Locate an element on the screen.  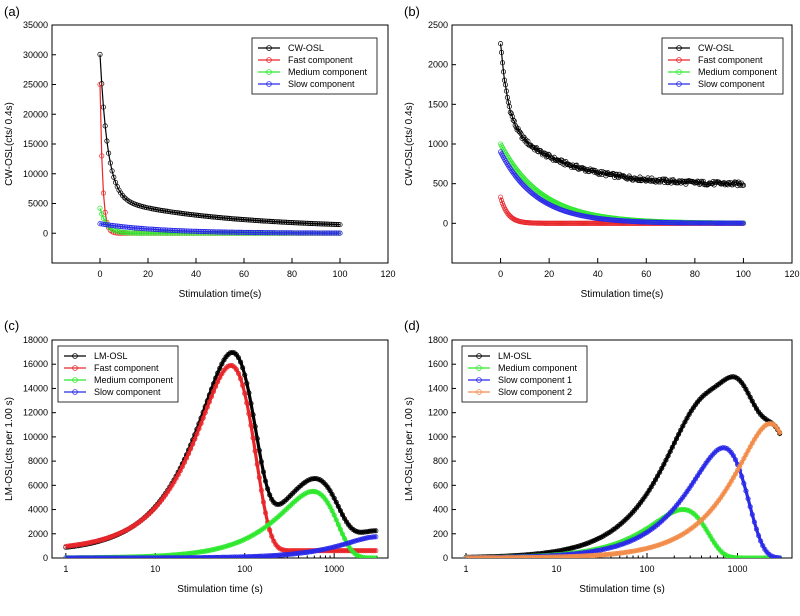
y-tick-label: 20000 is located at coordinates (35, 114).